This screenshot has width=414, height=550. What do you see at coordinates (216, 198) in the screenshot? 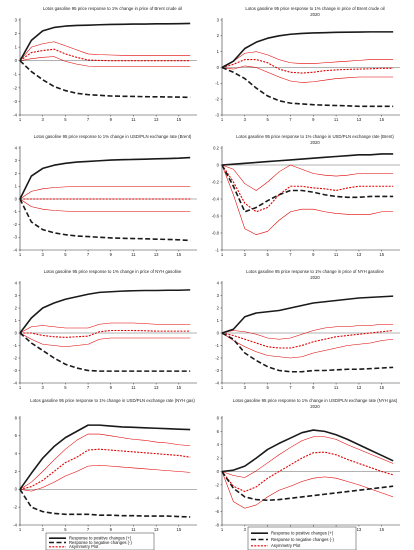
I see `y-tick-label: -0.4` at bounding box center [216, 198].